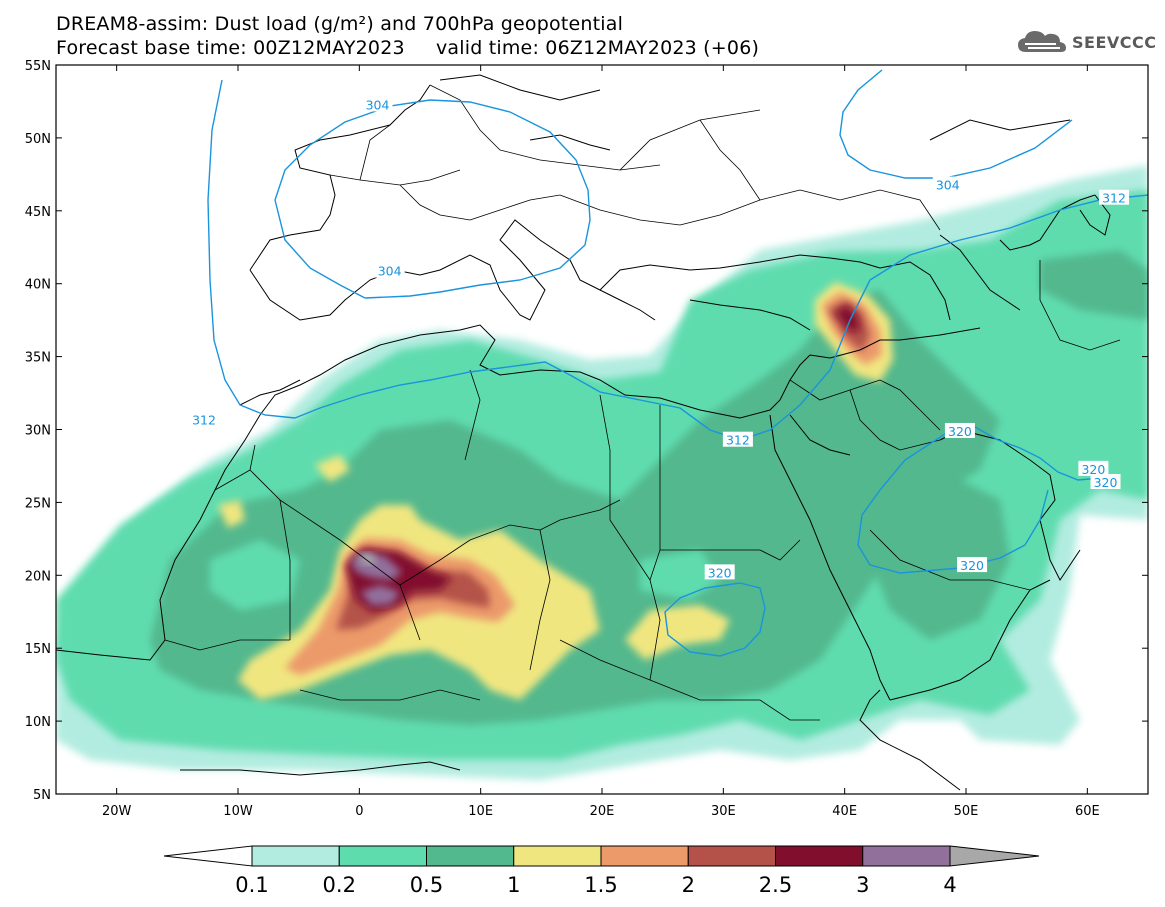 This screenshot has width=1165, height=907. What do you see at coordinates (38, 722) in the screenshot?
I see `lat-tick-label: 10N` at bounding box center [38, 722].